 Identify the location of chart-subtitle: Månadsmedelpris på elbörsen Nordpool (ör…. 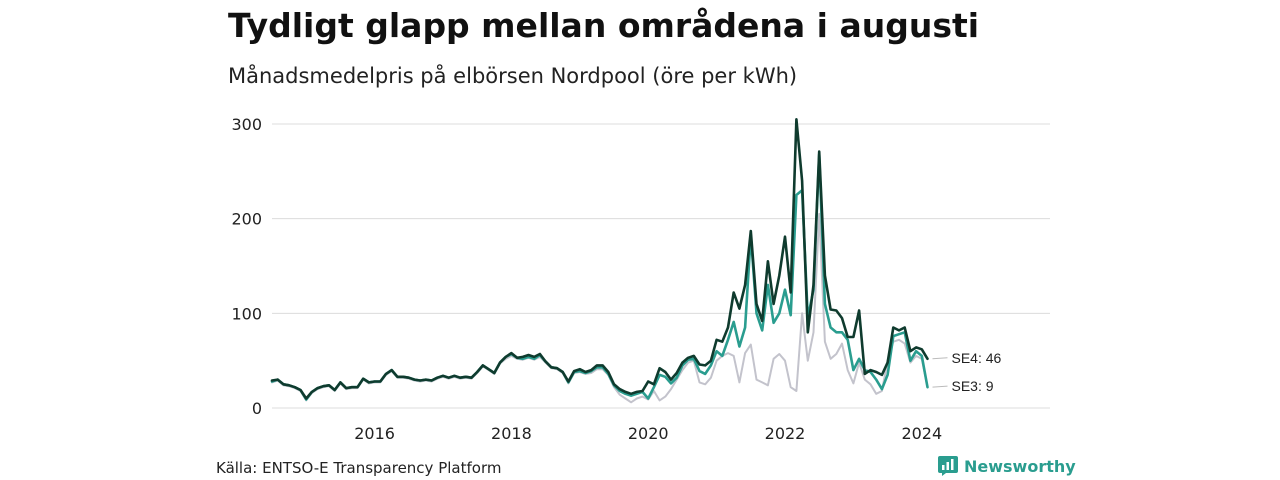
(513, 76).